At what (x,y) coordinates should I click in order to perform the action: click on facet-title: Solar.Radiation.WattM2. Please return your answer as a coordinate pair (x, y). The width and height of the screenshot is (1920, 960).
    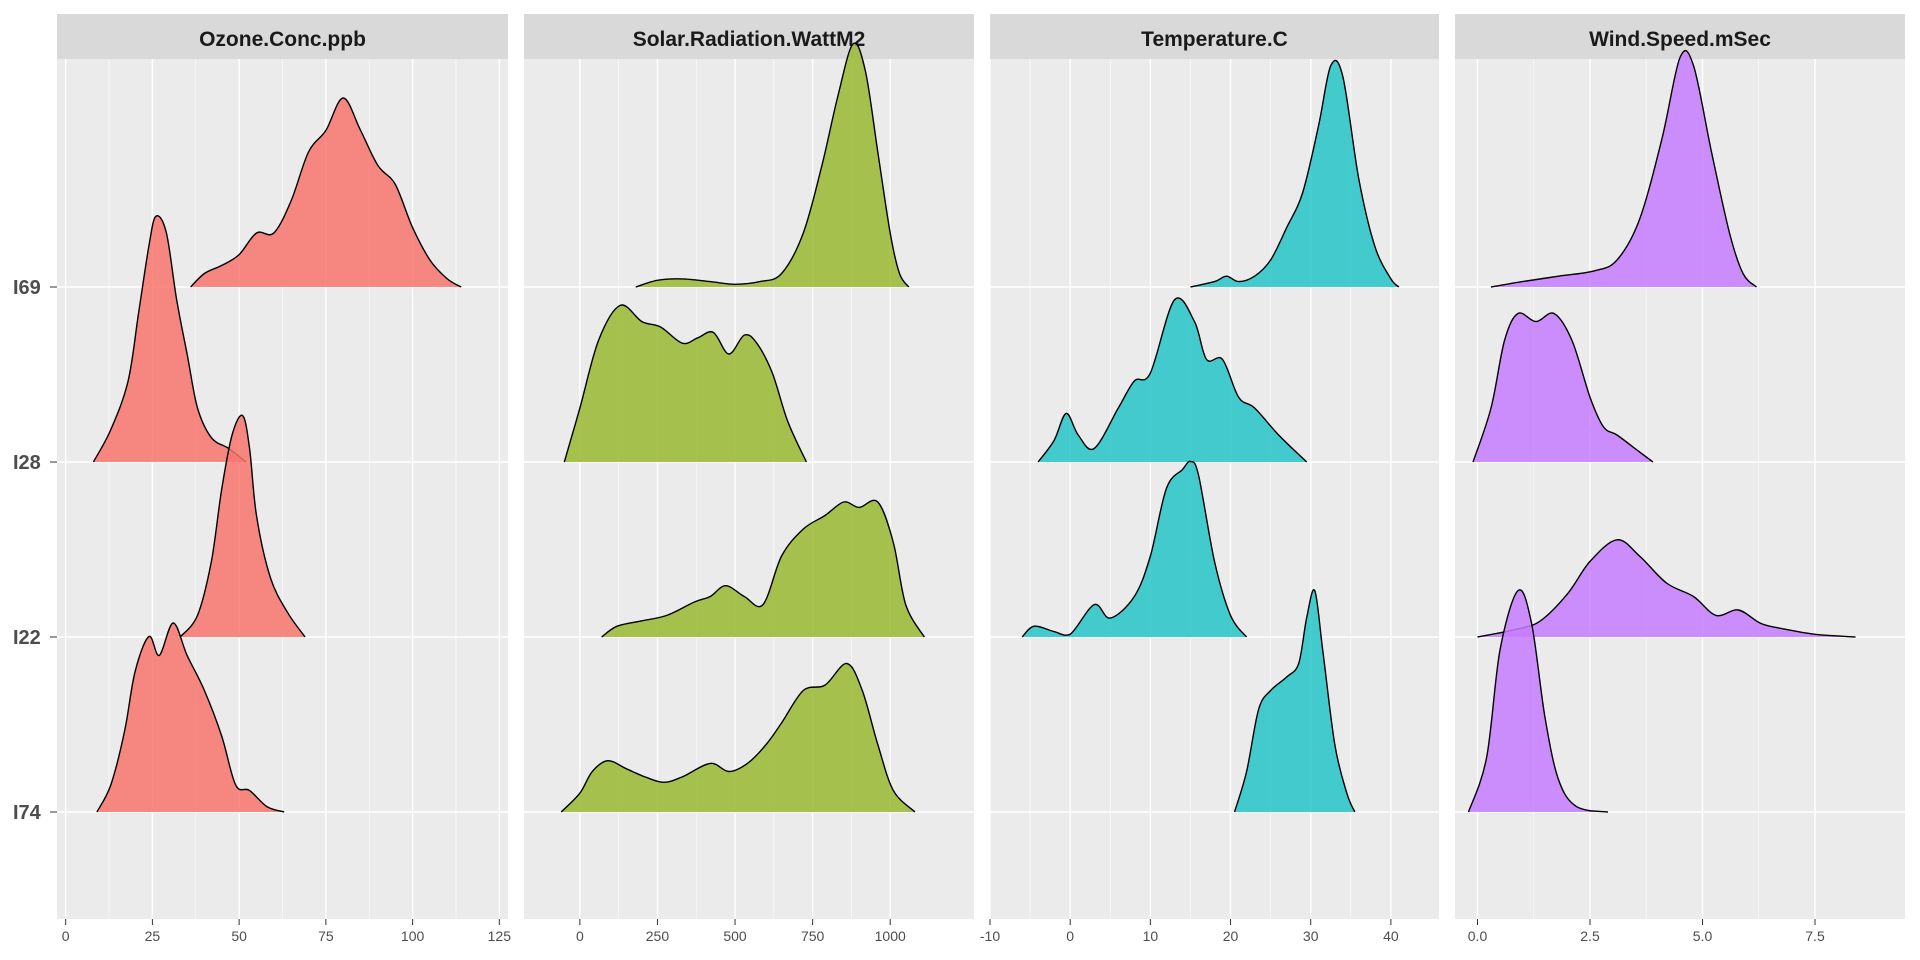
    Looking at the image, I should click on (749, 39).